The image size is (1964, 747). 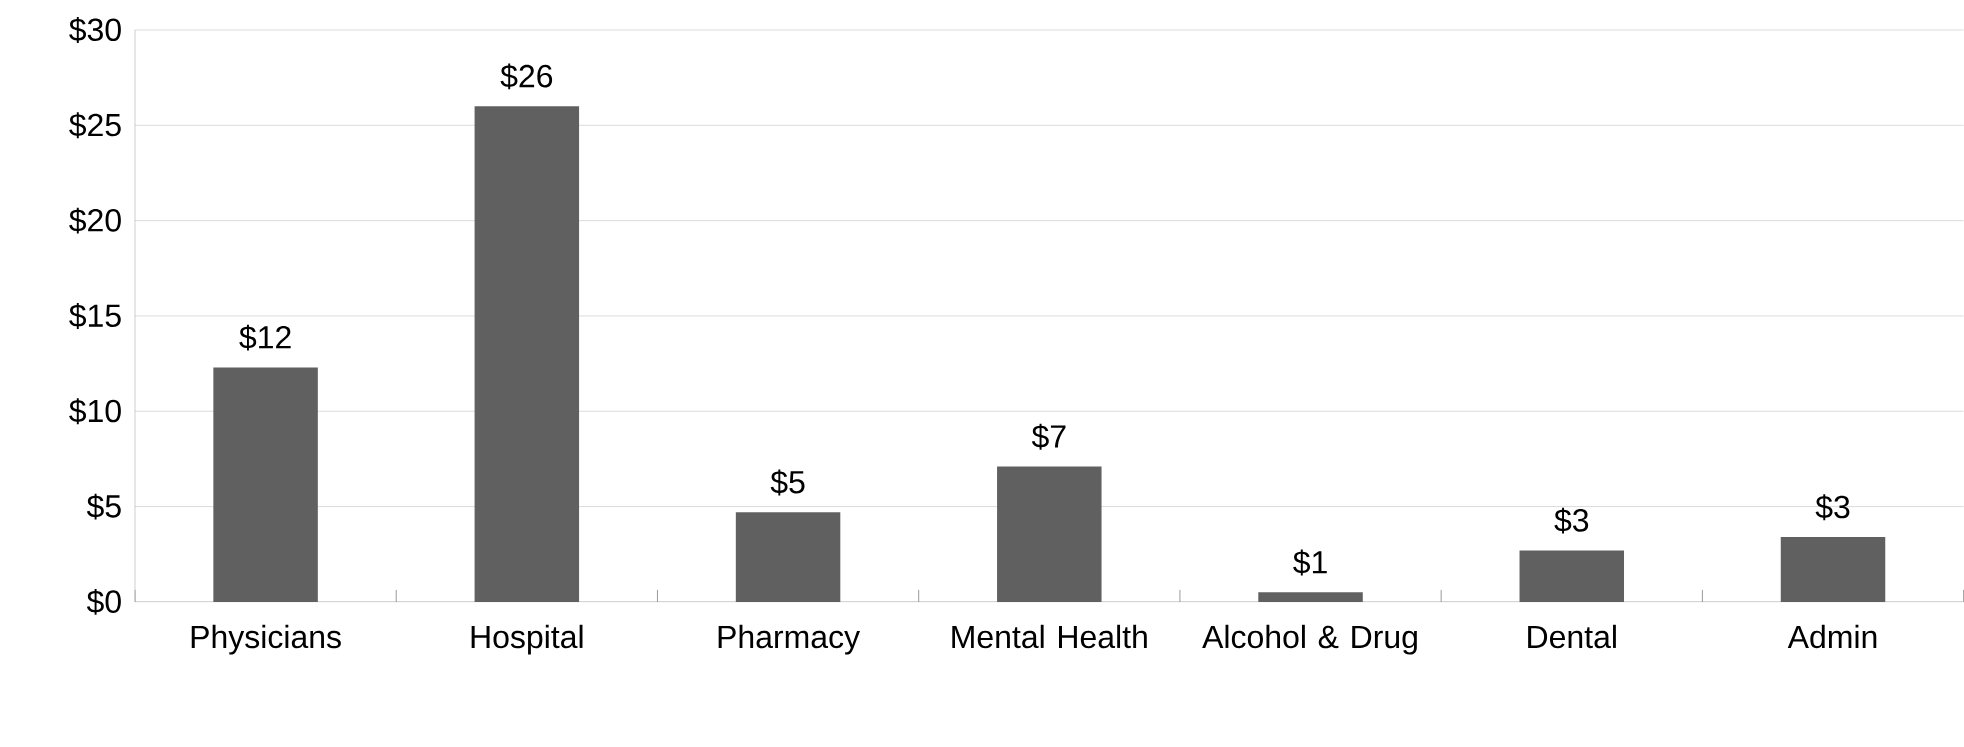 I want to click on y-tick-label: $25, so click(x=95, y=125).